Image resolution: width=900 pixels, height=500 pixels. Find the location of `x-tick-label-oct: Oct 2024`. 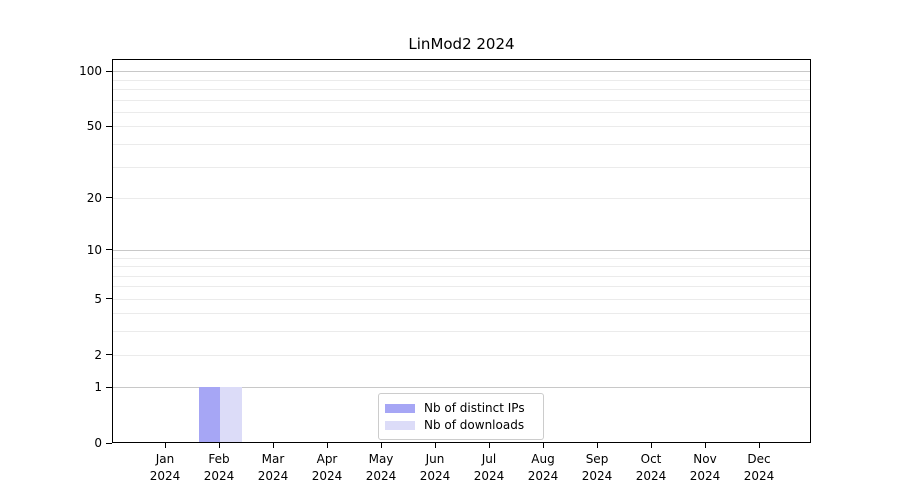

x-tick-label-oct: Oct 2024 is located at coordinates (651, 467).